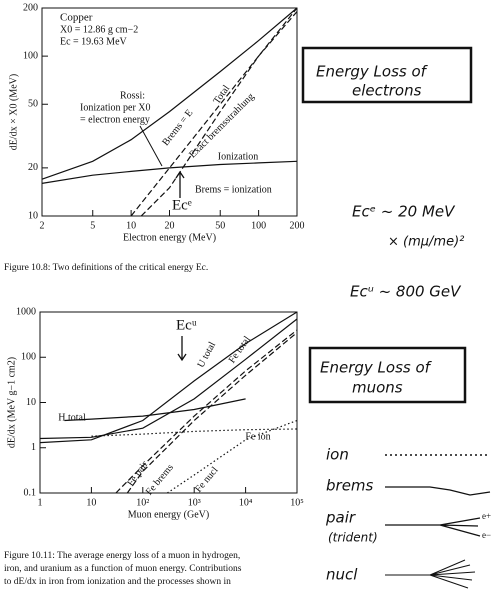  I want to click on series-label: Fe nucl, so click(207, 480).